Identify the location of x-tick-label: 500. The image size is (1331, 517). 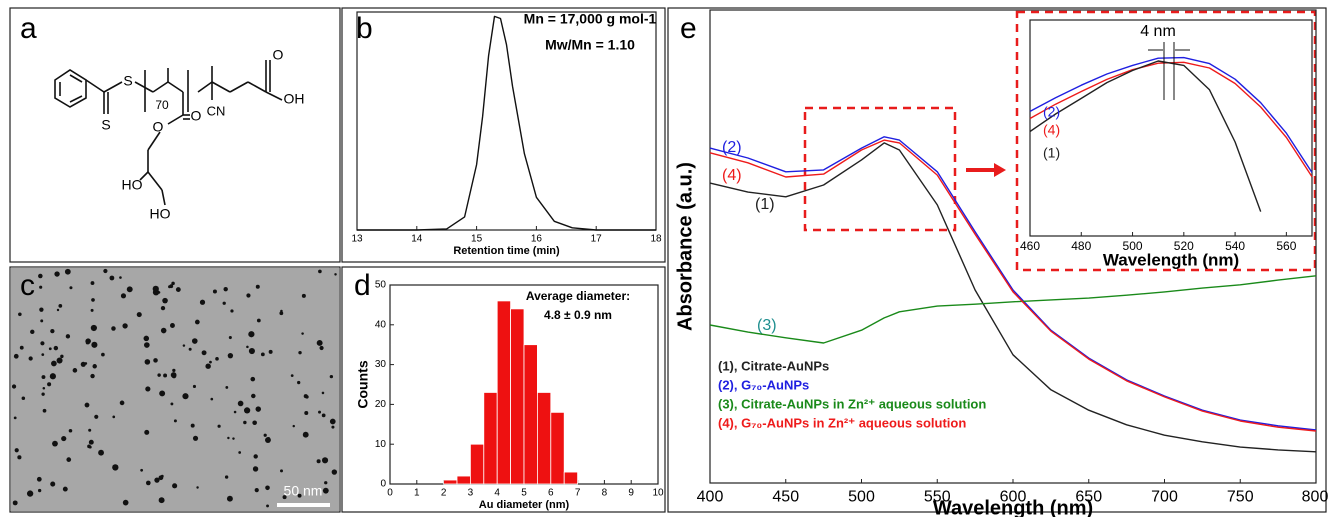
(1133, 246).